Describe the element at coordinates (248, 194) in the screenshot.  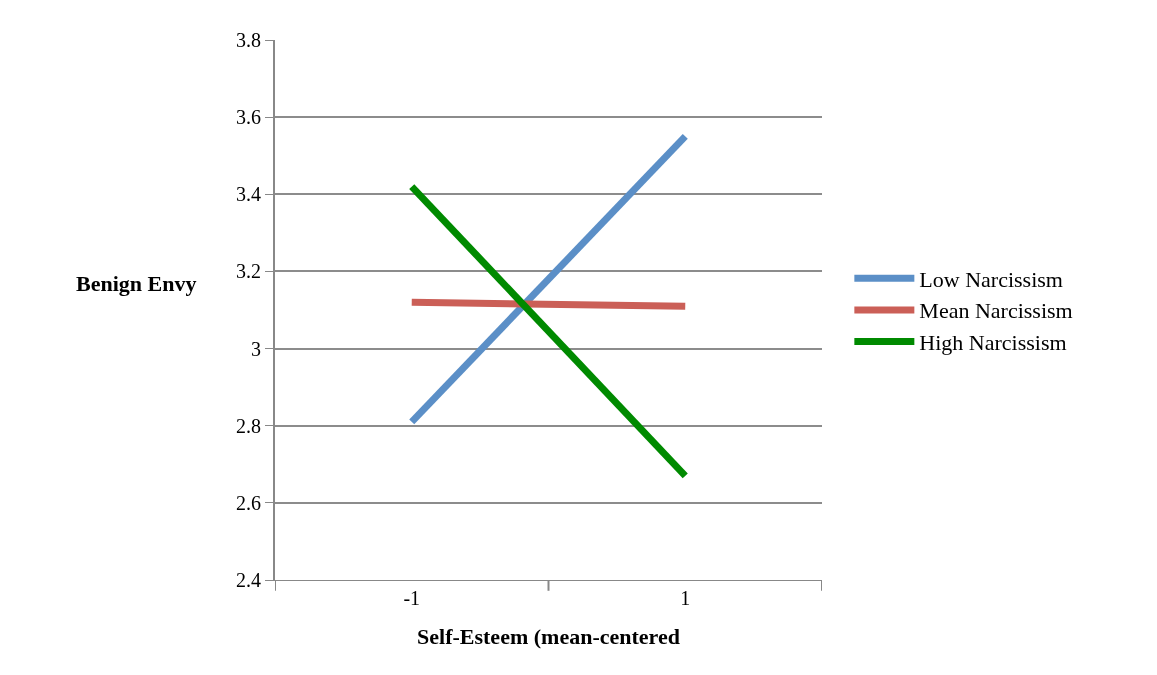
I see `y-tick-label: 3.4` at that location.